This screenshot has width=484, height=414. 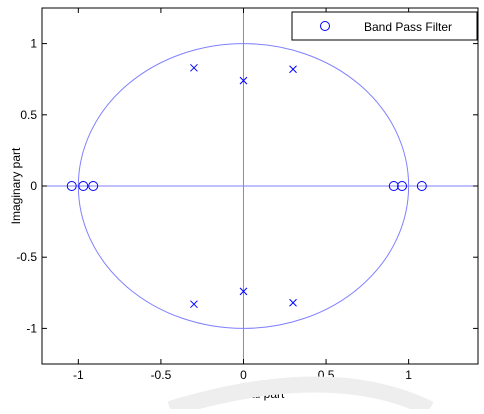 I want to click on y-tick-label: -1, so click(x=31, y=328).